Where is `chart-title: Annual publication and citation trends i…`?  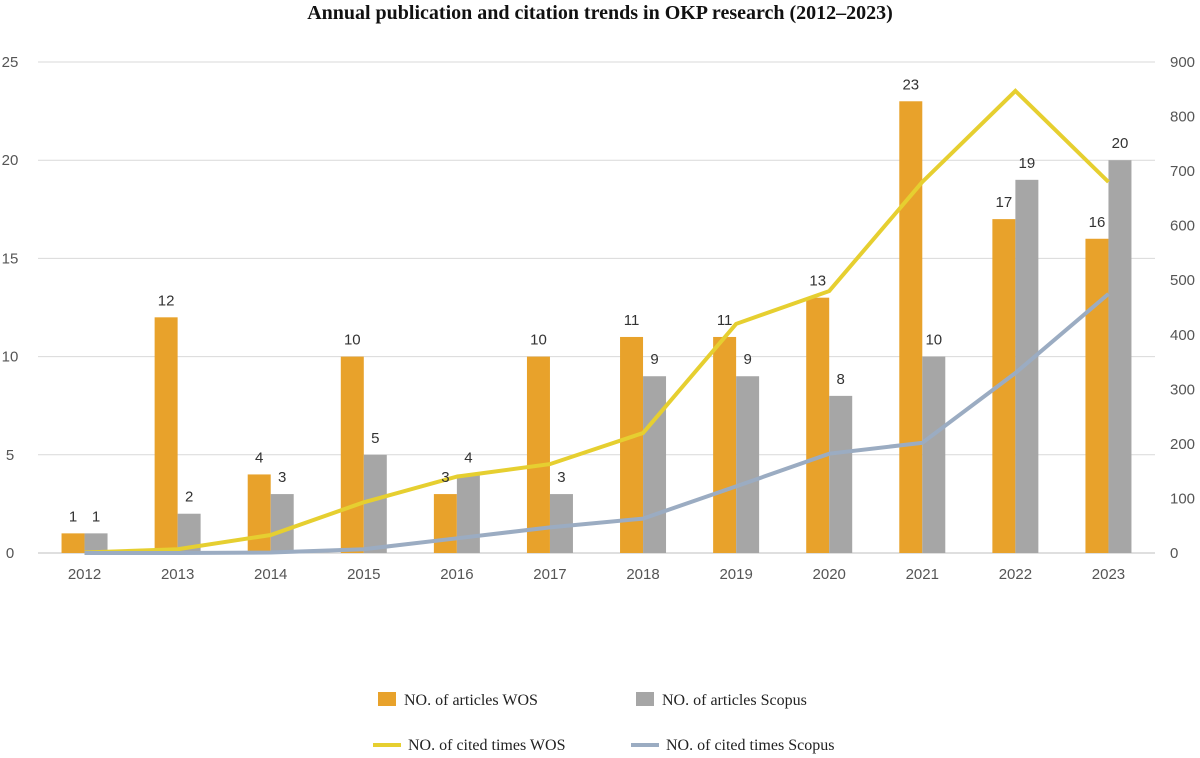 chart-title: Annual publication and citation trends i… is located at coordinates (600, 13).